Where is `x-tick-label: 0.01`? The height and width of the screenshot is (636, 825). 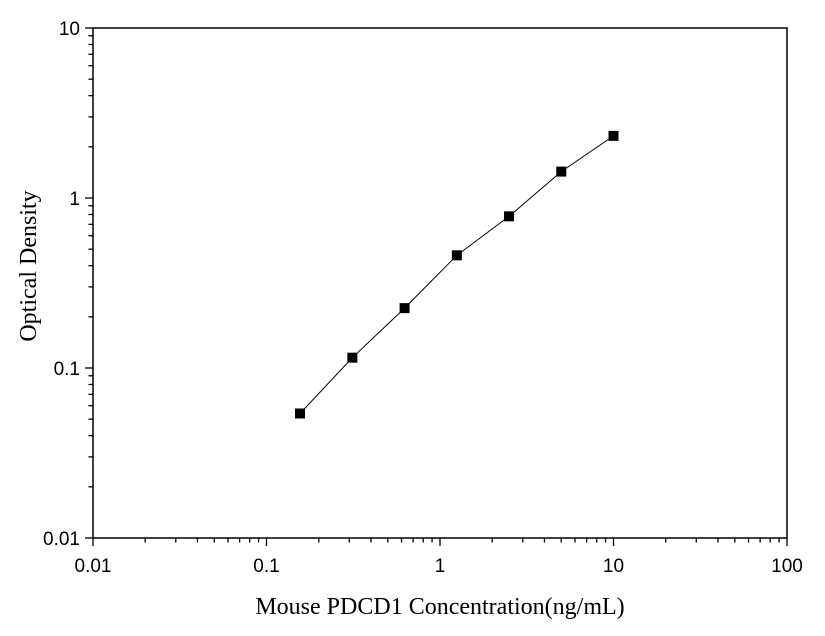 x-tick-label: 0.01 is located at coordinates (93, 566).